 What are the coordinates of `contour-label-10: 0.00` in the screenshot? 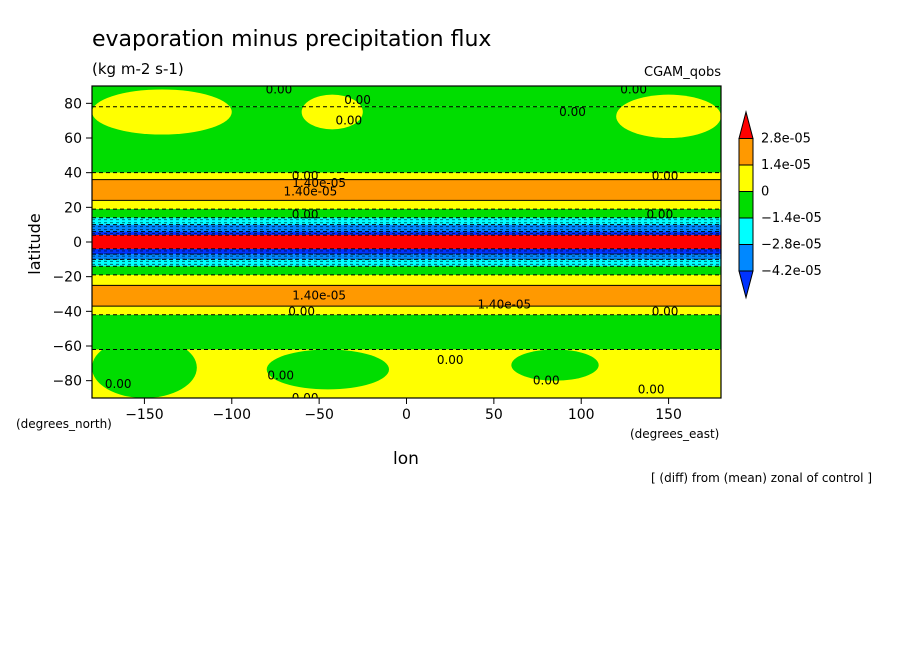 It's located at (659, 214).